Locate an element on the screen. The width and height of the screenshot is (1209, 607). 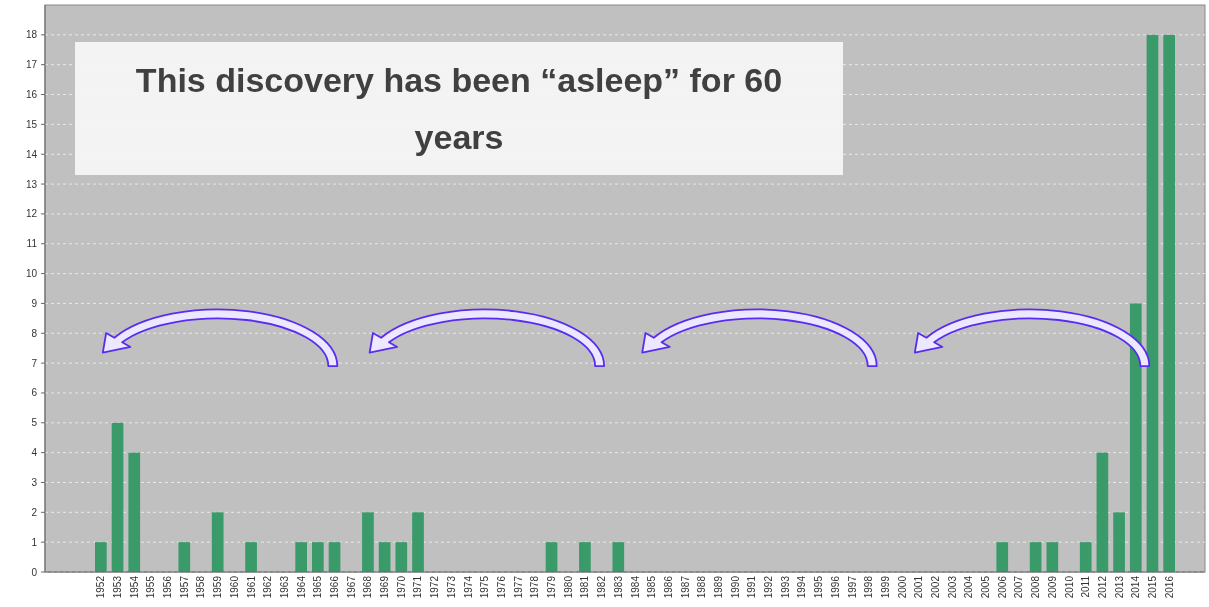
x-tick-label: 1981 is located at coordinates (585, 587).